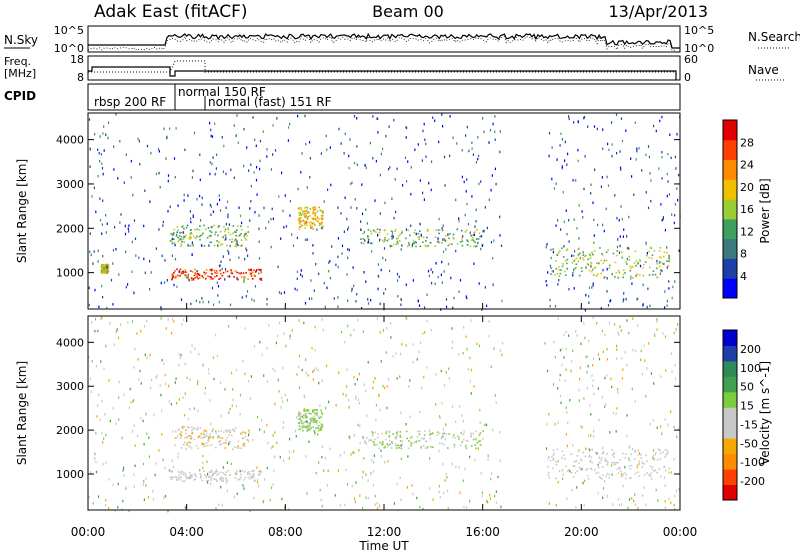 Image resolution: width=800 pixels, height=554 pixels. I want to click on colorbar-swatch, so click(730, 430).